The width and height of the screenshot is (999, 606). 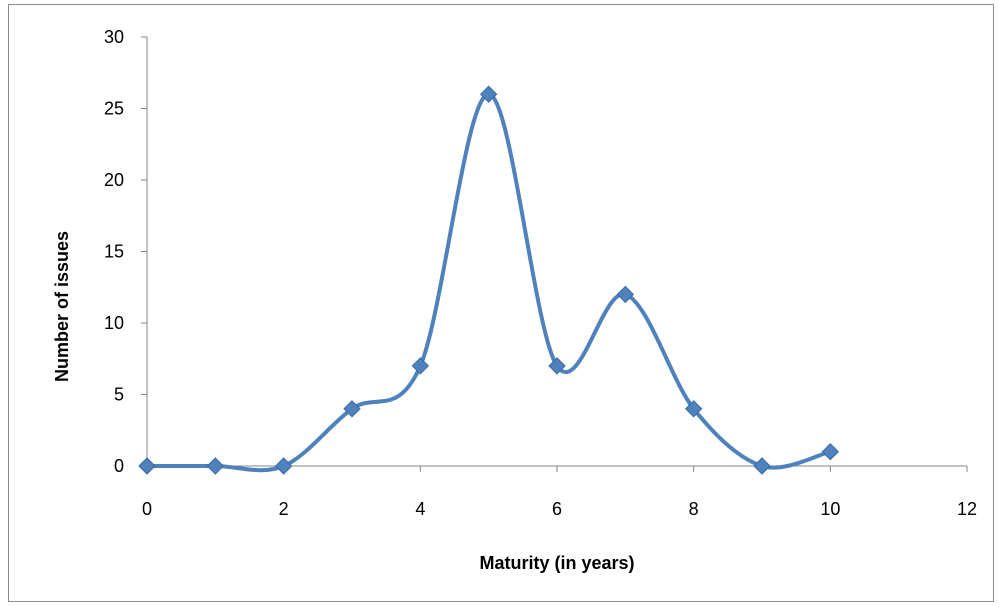 What do you see at coordinates (114, 252) in the screenshot?
I see `y-tick-label: 15` at bounding box center [114, 252].